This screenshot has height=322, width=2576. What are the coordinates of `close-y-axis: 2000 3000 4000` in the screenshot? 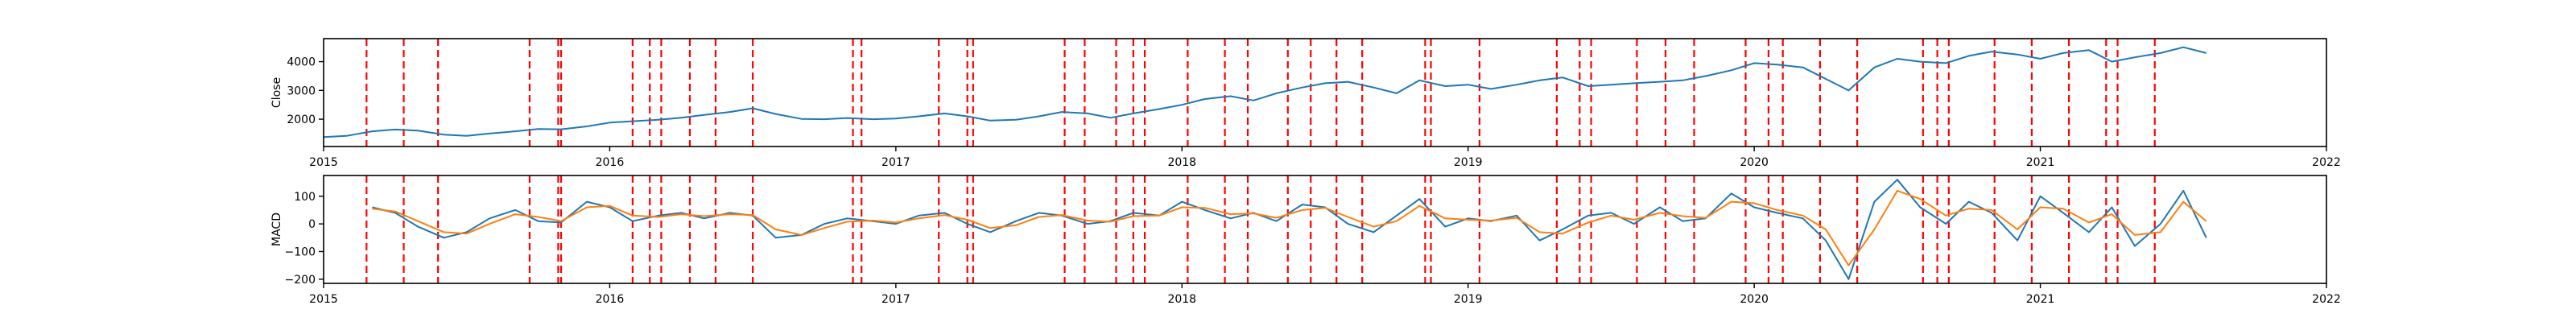 It's located at (305, 91).